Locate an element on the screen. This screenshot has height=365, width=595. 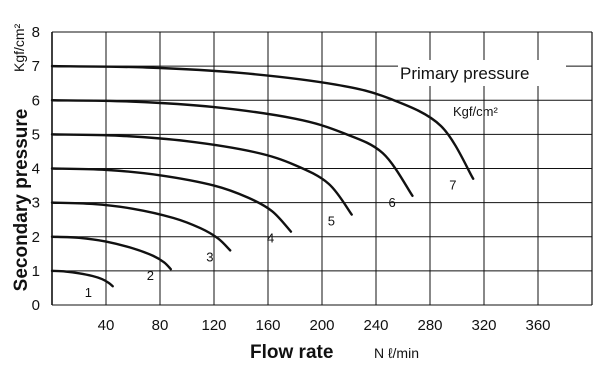
y-tick-label: 4 is located at coordinates (36, 169).